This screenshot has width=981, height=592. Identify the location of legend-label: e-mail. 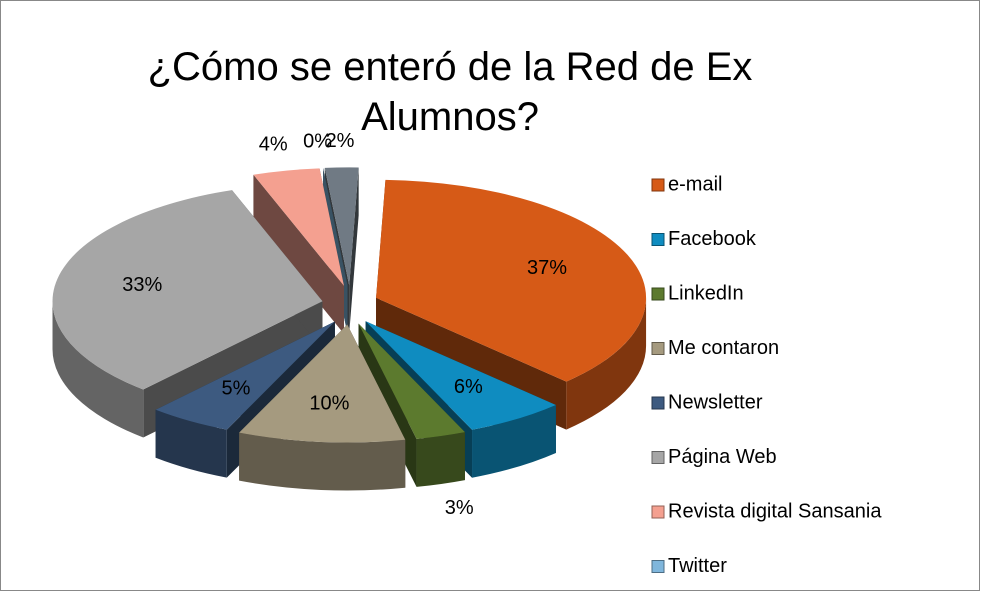
(695, 184).